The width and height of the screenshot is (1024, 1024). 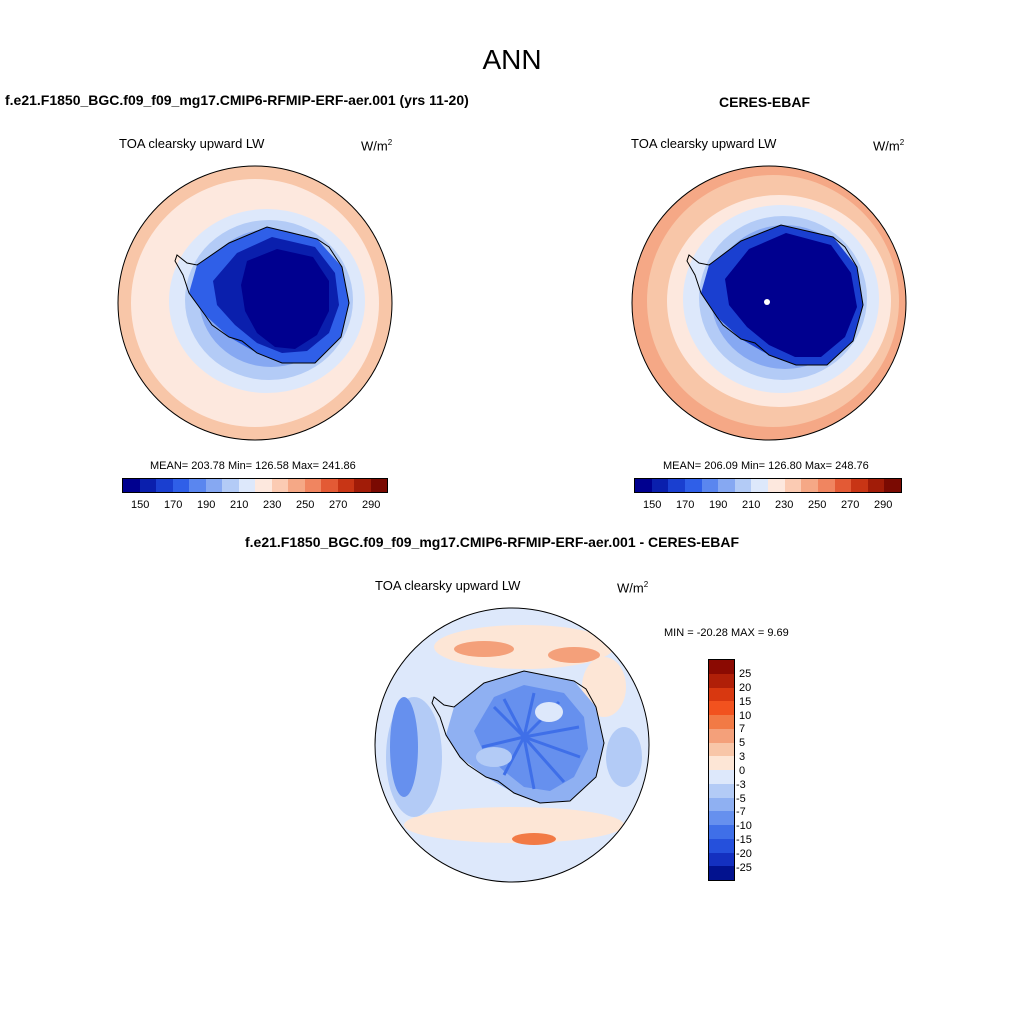 I want to click on diff-variable-label: TOA clearsky upward LW, so click(x=448, y=585).